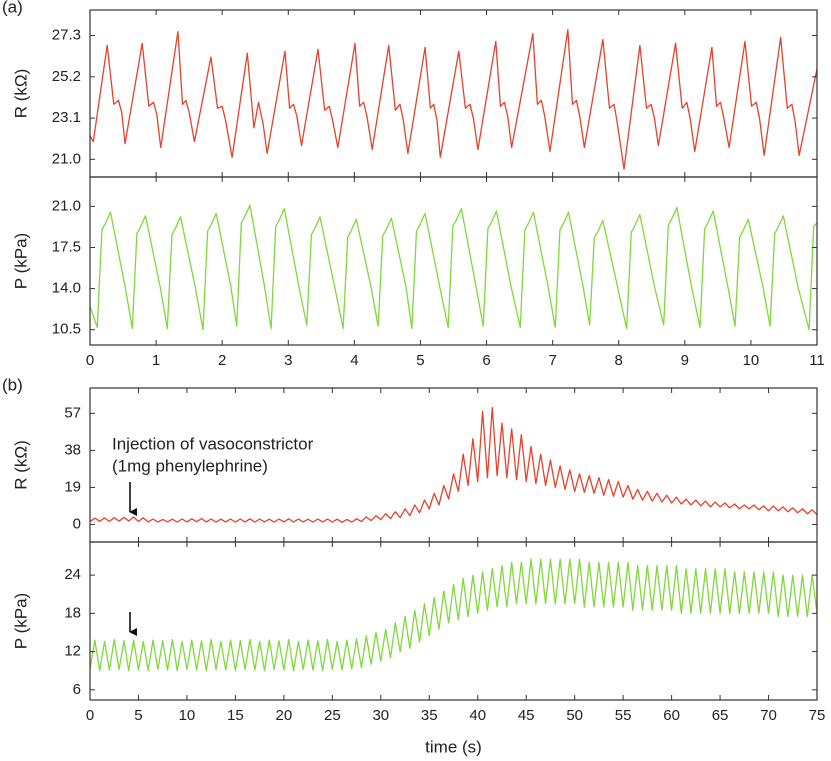 The image size is (831, 761). I want to click on annotation: (1mg phenylephrine), so click(190, 465).